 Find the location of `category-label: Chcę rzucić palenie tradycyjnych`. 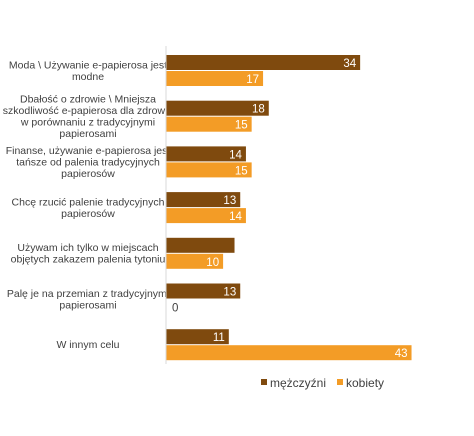

category-label: Chcę rzucić palenie tradycyjnych is located at coordinates (88, 202).